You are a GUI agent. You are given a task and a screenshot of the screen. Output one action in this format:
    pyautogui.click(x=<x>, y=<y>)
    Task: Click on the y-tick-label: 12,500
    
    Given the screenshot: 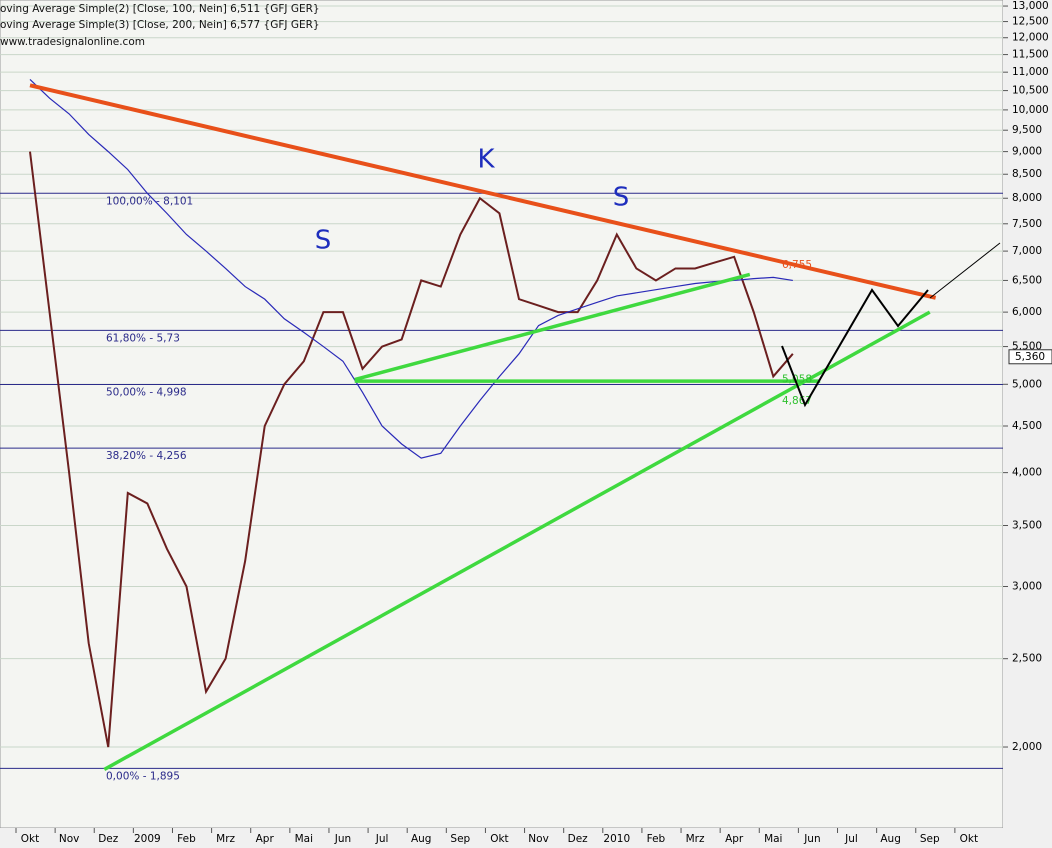 What is the action you would take?
    pyautogui.click(x=1030, y=22)
    